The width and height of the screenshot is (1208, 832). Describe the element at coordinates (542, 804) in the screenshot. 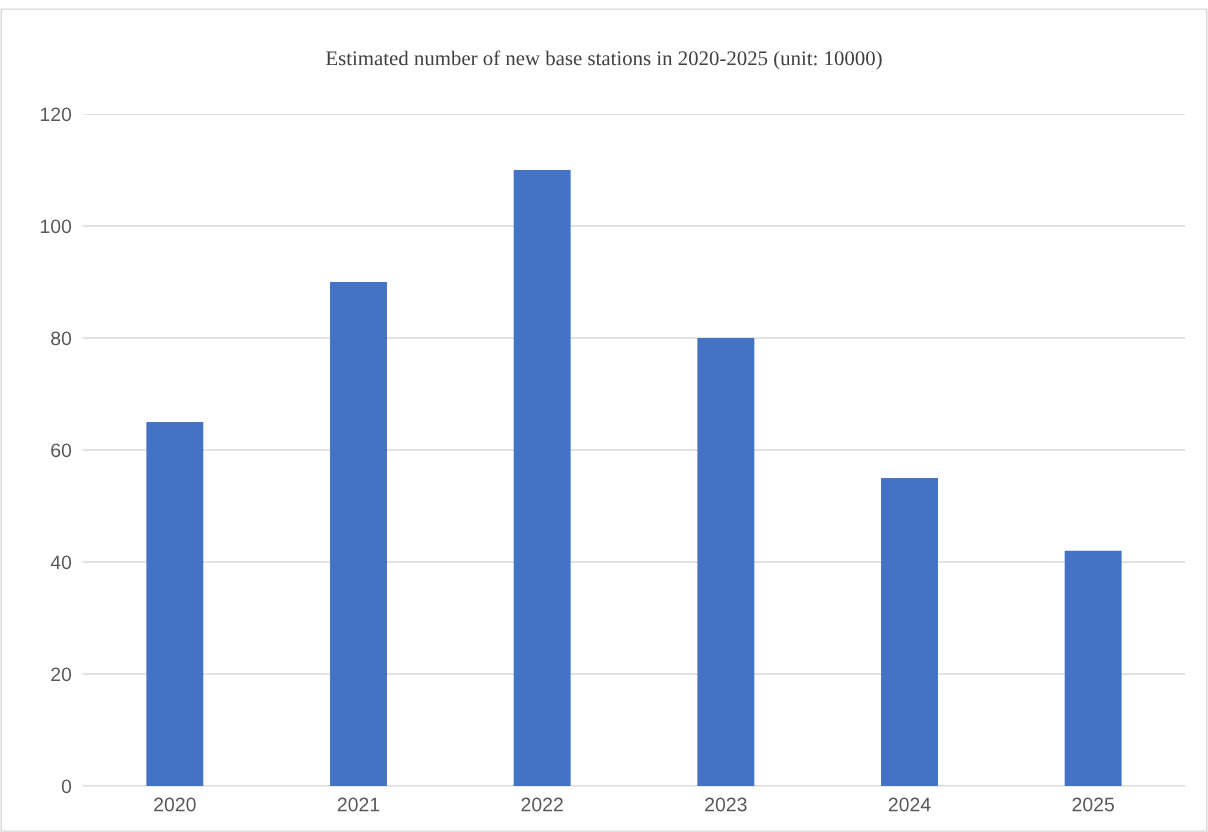

I see `x-tick-label: 2022` at that location.